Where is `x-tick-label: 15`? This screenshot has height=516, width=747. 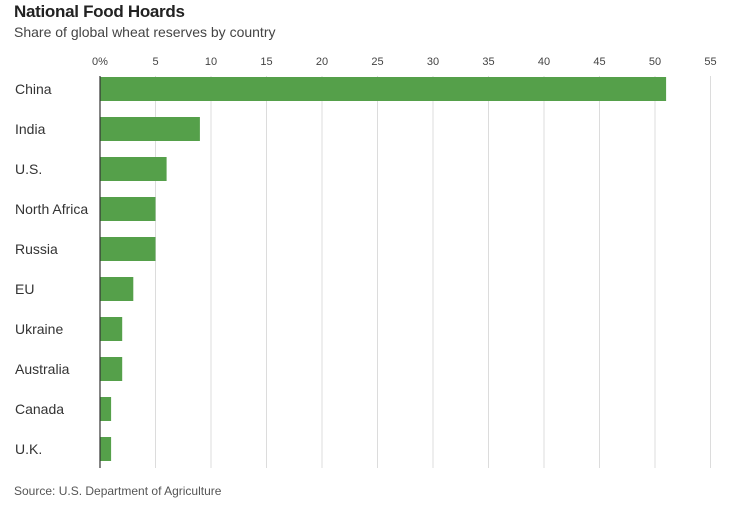
x-tick-label: 15 is located at coordinates (266, 62).